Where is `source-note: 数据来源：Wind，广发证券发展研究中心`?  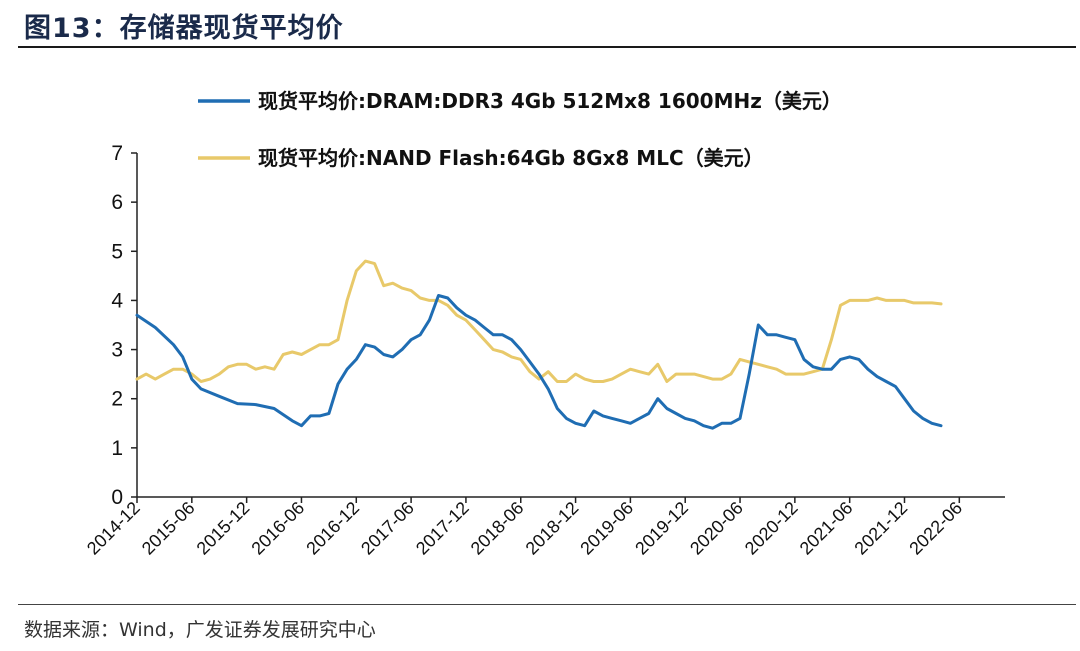 source-note: 数据来源：Wind，广发证券发展研究中心 is located at coordinates (200, 630).